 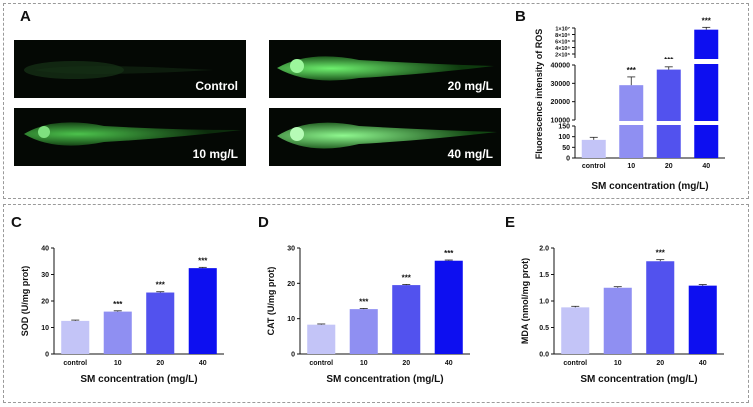 I want to click on panel-label-d: D, so click(x=263, y=222).